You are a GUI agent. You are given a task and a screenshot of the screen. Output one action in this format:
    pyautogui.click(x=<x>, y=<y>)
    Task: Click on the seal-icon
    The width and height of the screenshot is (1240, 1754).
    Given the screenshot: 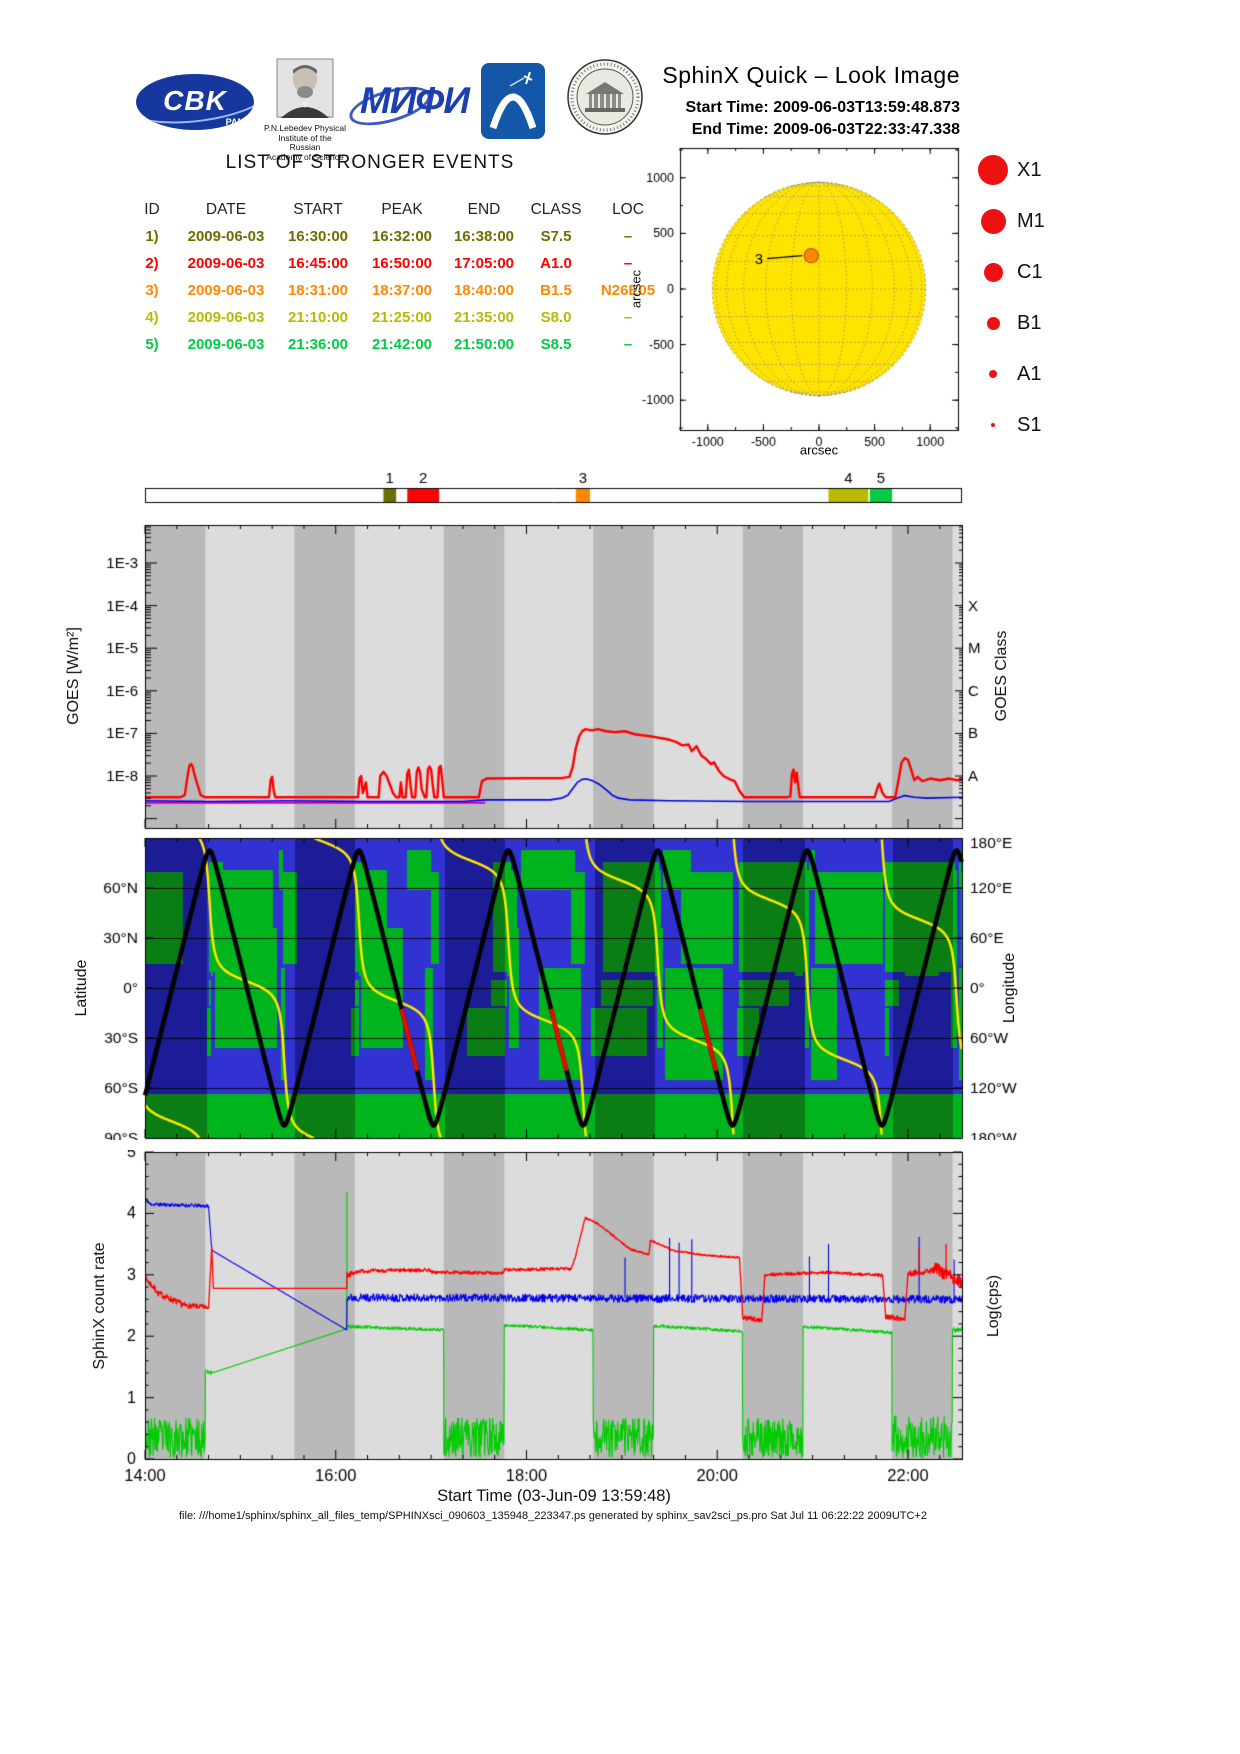 What is the action you would take?
    pyautogui.click(x=605, y=97)
    